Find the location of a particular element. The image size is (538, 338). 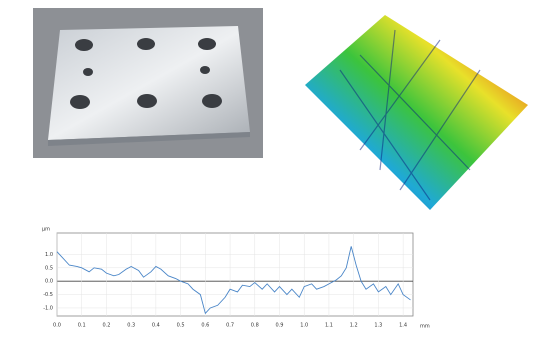

x-tick-label: 0.8 is located at coordinates (255, 326).